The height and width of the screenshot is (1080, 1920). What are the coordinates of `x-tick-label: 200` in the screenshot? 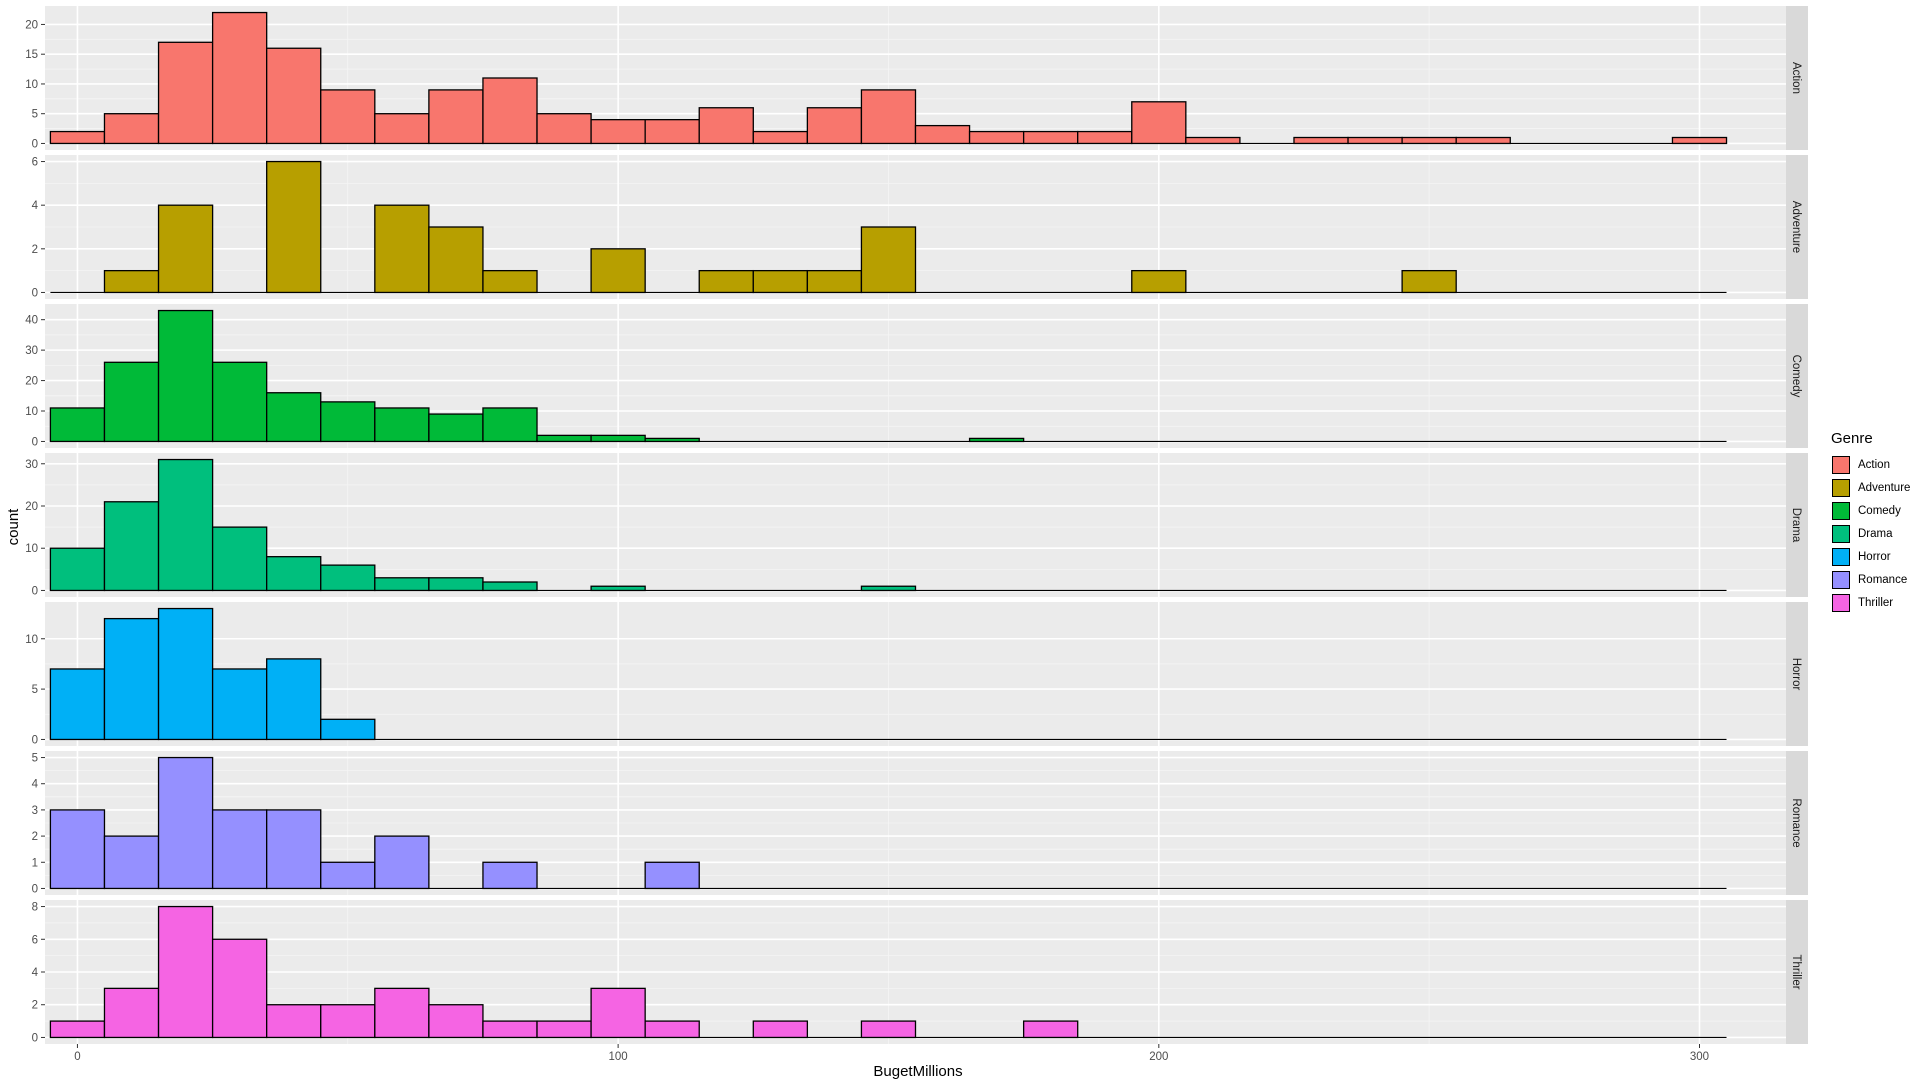 It's located at (1158, 1057).